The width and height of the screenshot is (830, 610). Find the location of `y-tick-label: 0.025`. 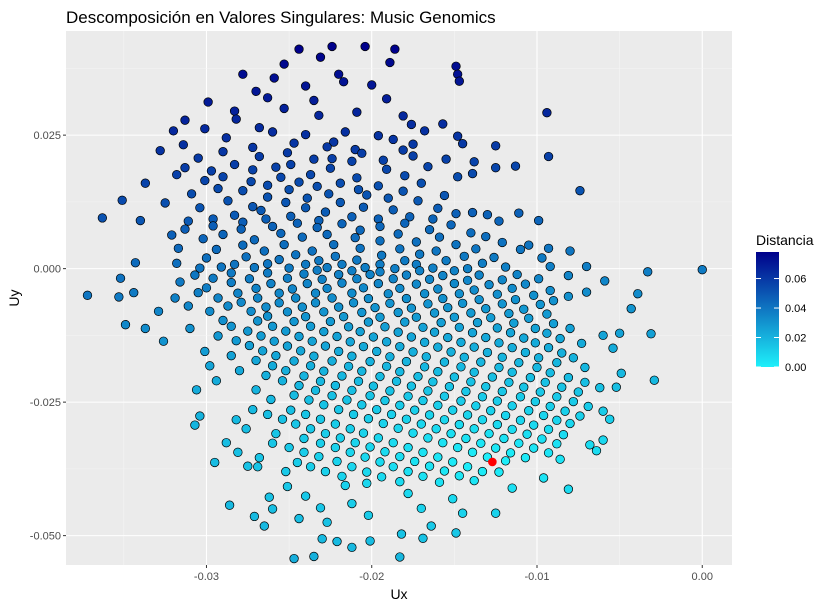

y-tick-label: 0.025 is located at coordinates (47, 136).